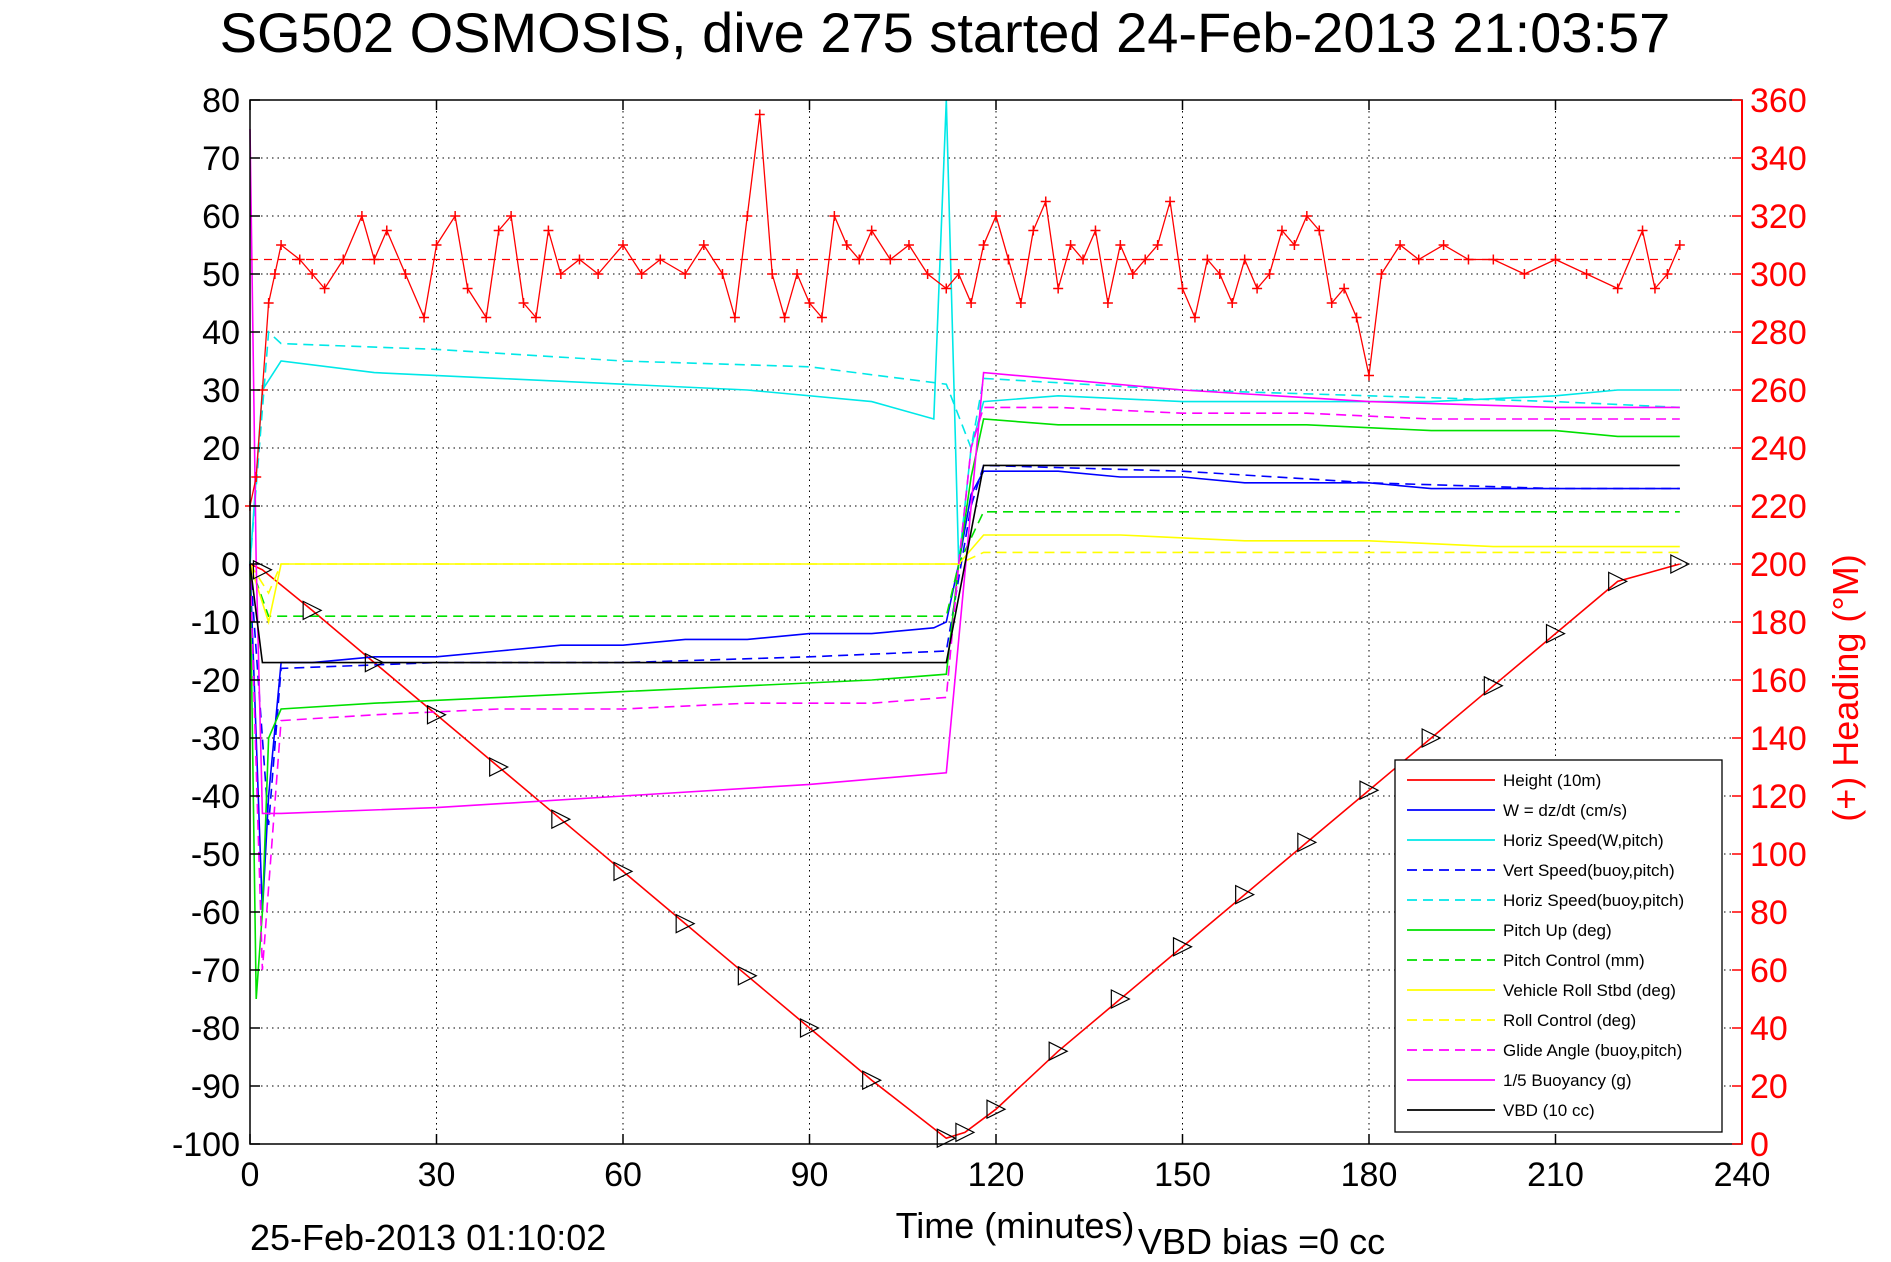  What do you see at coordinates (1759, 1145) in the screenshot?
I see `y-right-tick-label: 0` at bounding box center [1759, 1145].